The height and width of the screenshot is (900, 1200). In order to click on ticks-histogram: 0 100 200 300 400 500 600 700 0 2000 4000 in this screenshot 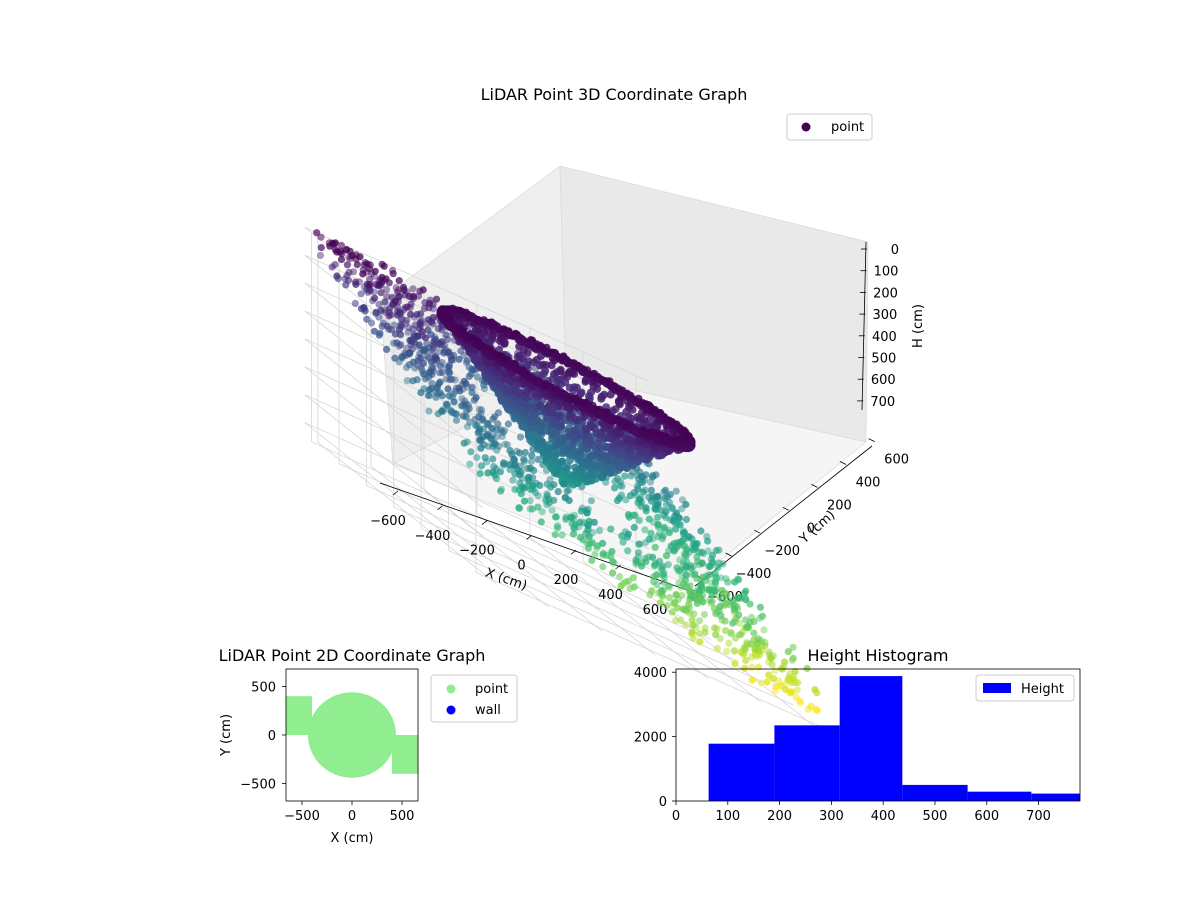, I will do `click(842, 745)`.